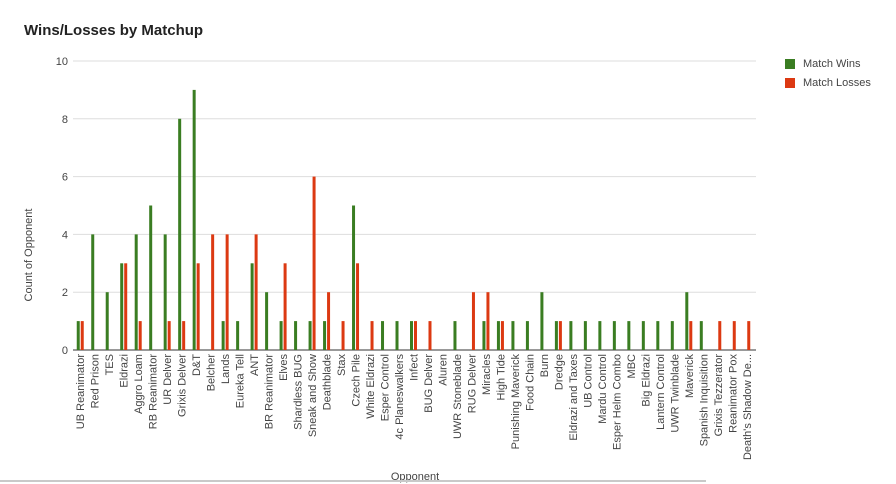  I want to click on legend-label-wins: Match Wins, so click(832, 63).